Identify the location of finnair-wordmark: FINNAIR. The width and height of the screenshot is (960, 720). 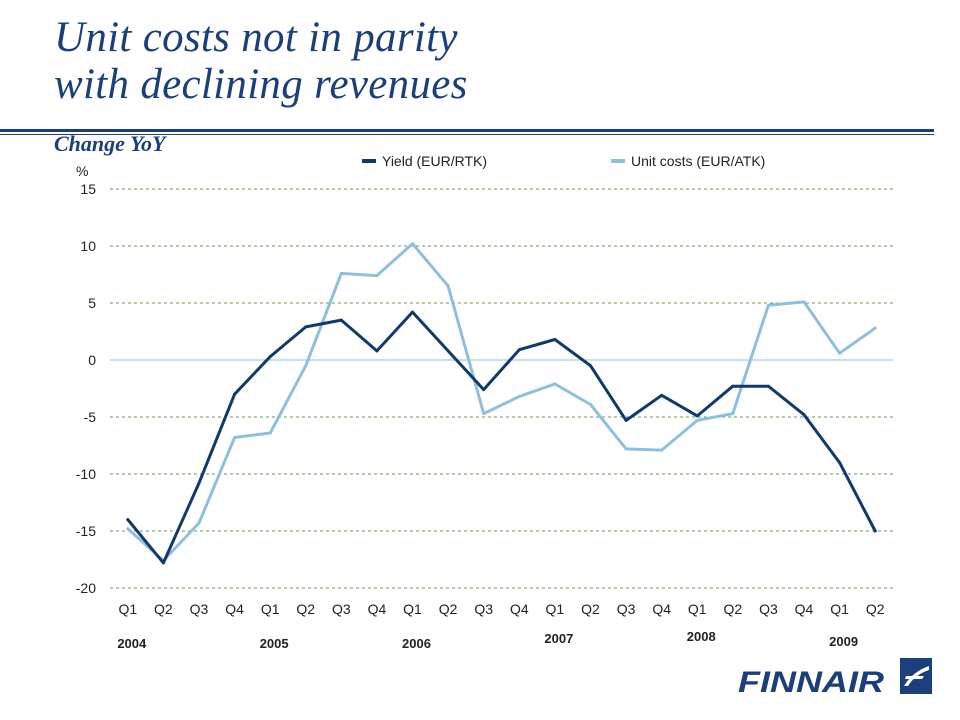
(811, 681).